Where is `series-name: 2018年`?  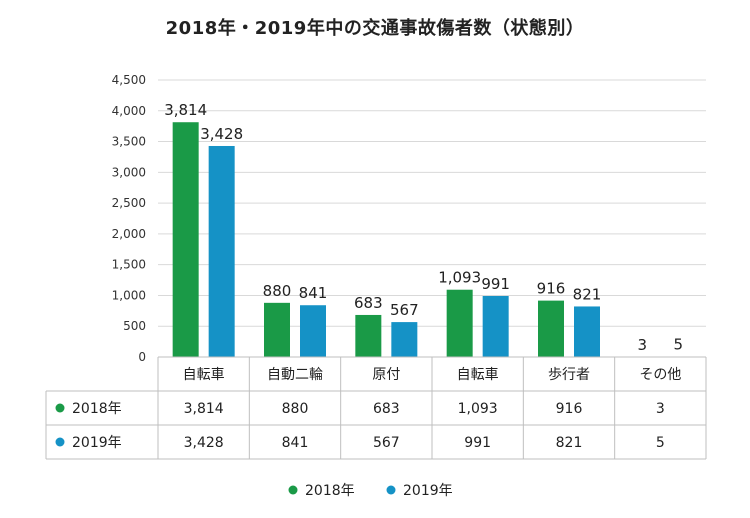
series-name: 2018年 is located at coordinates (97, 409).